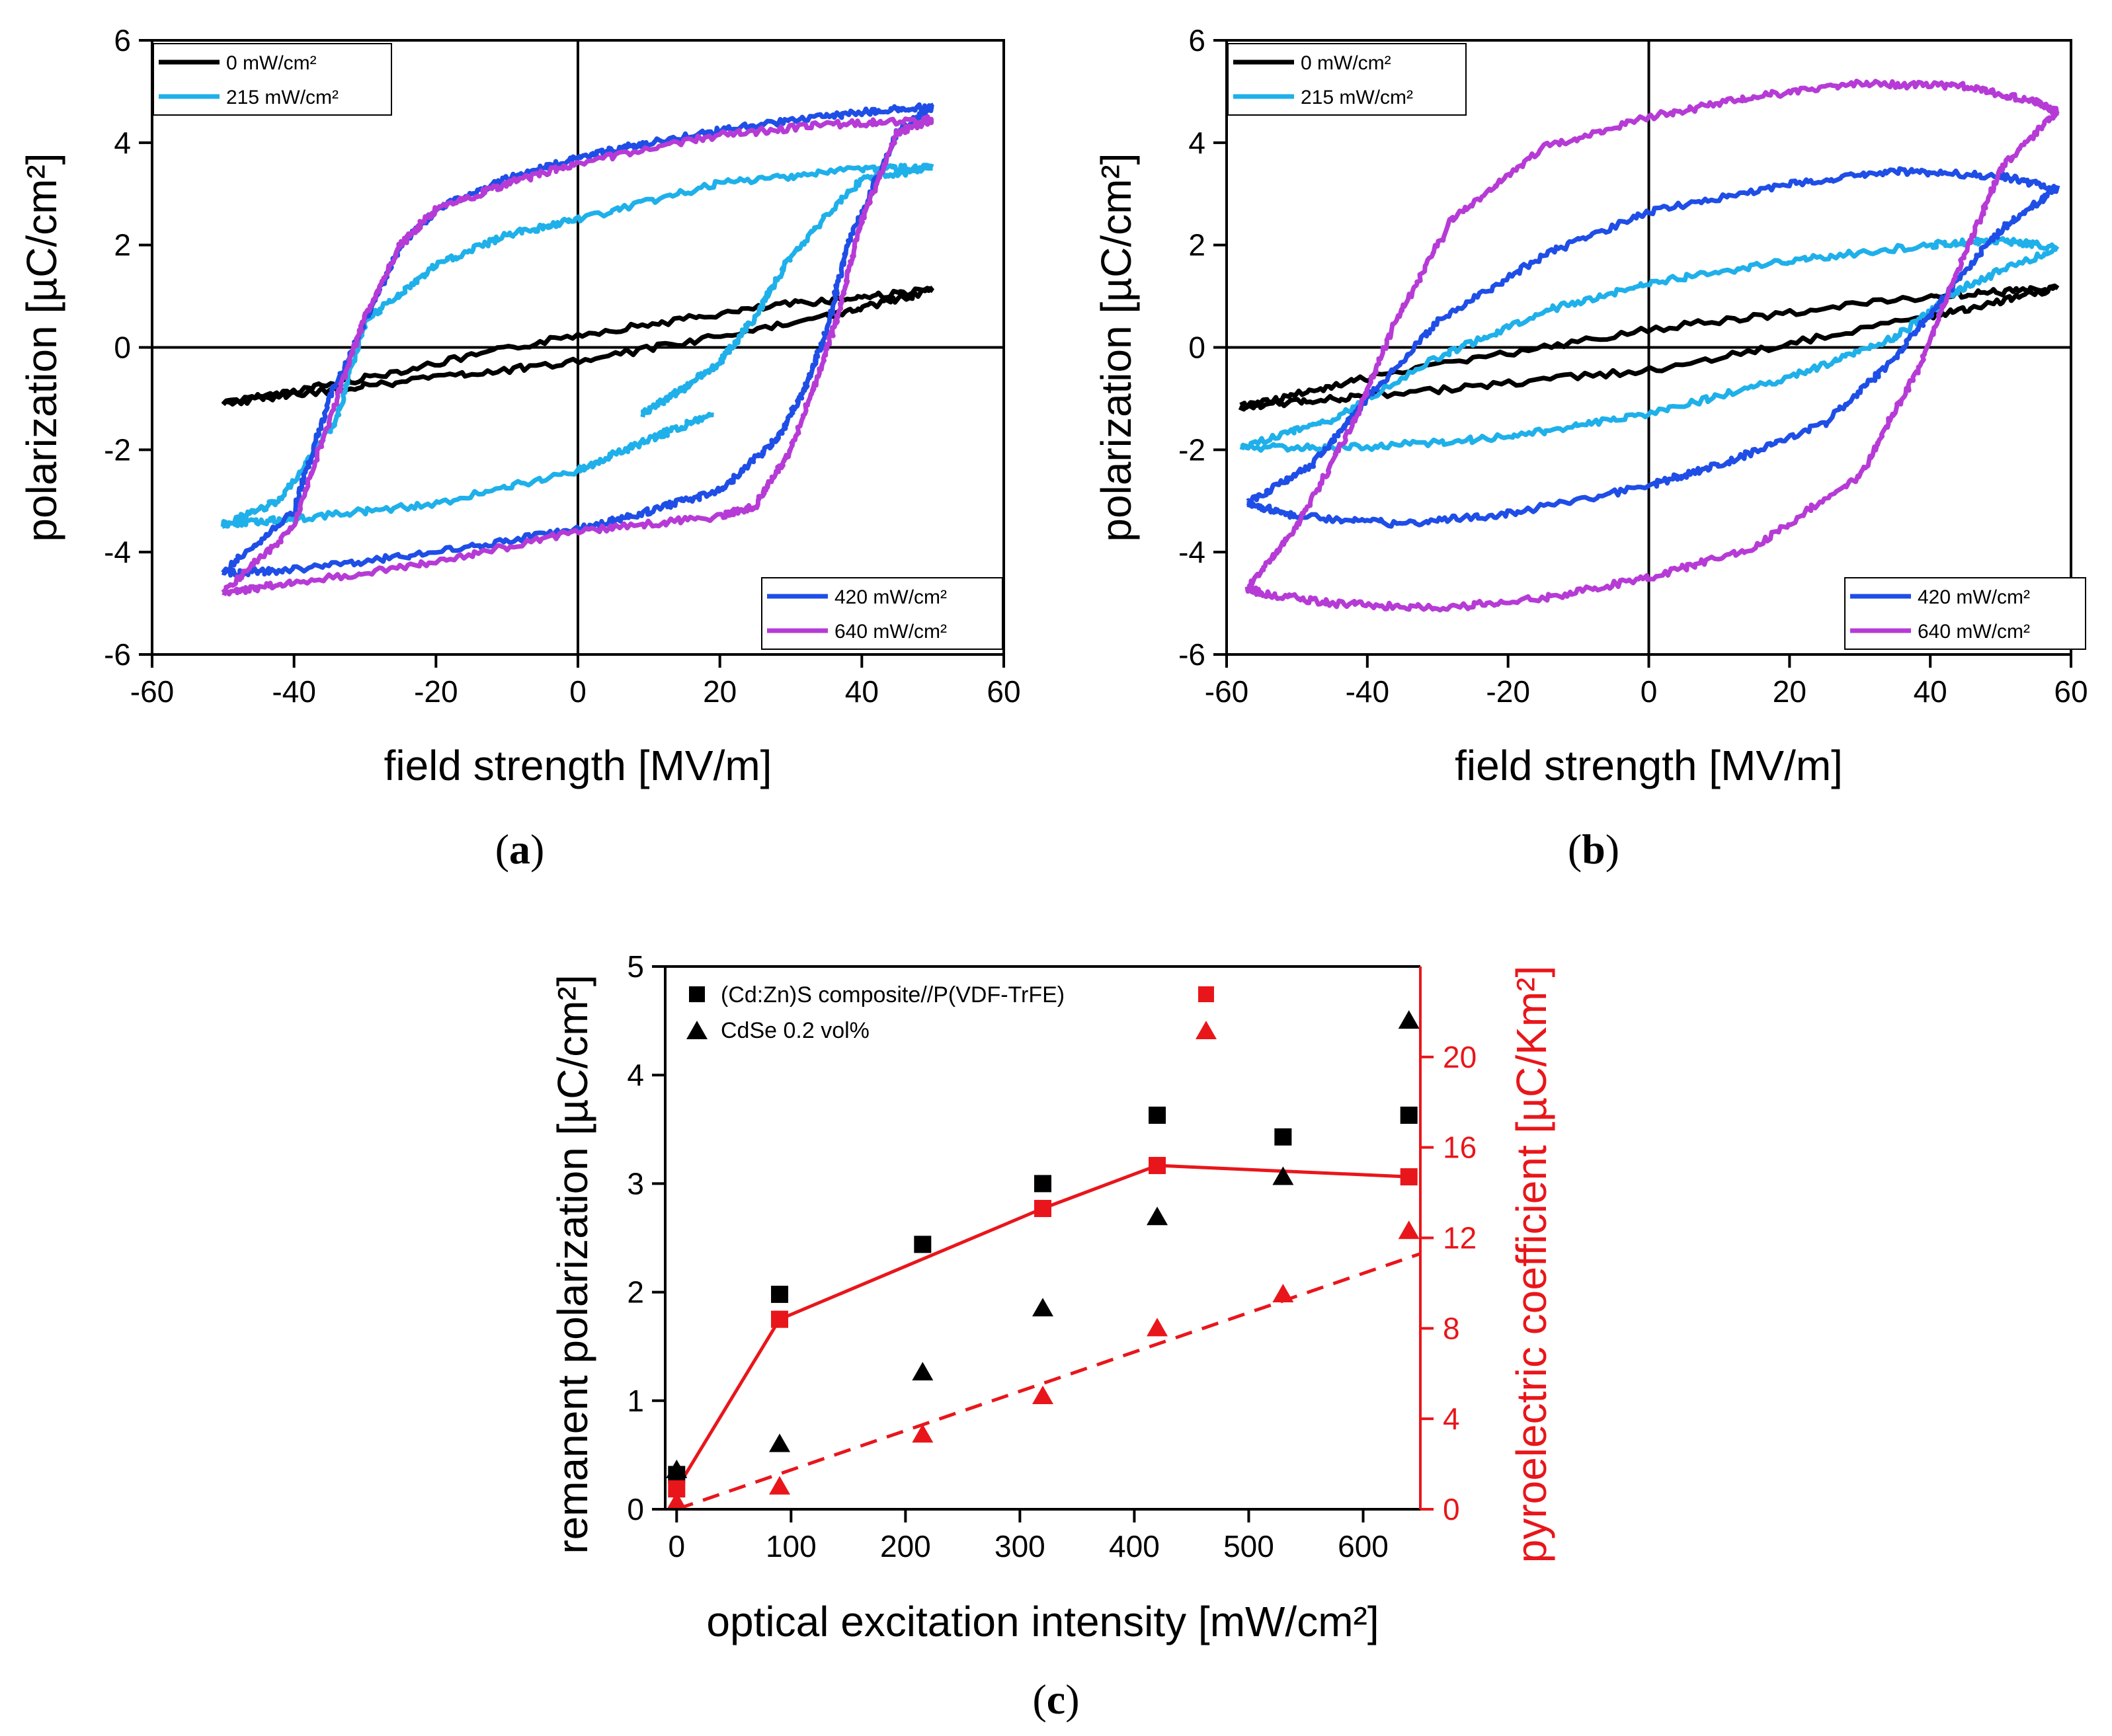  Describe the element at coordinates (893, 995) in the screenshot. I see `legend-label: (Cd:Zn)S composite//P(VDF-TrFE)` at that location.